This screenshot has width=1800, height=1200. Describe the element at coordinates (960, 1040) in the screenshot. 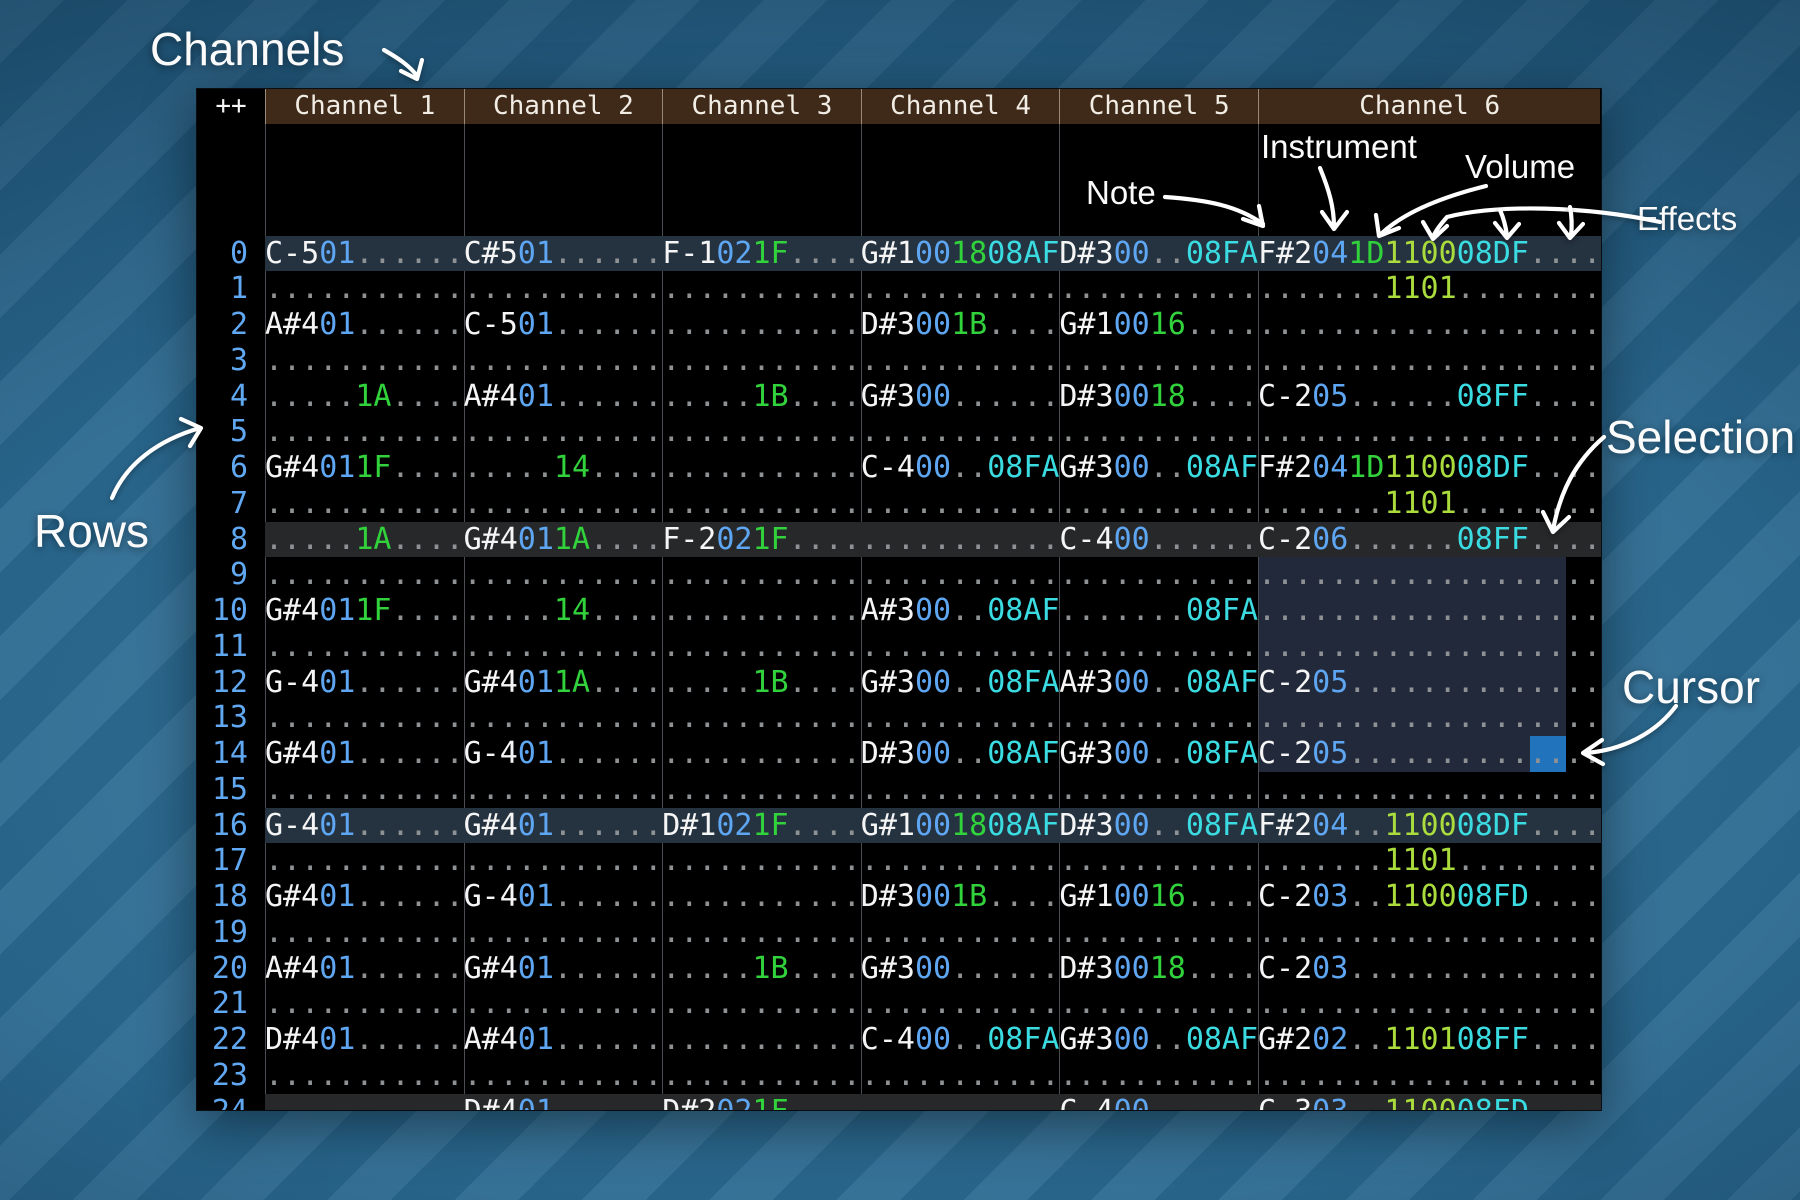

I see `pattern-cell: C-400..08FA` at that location.